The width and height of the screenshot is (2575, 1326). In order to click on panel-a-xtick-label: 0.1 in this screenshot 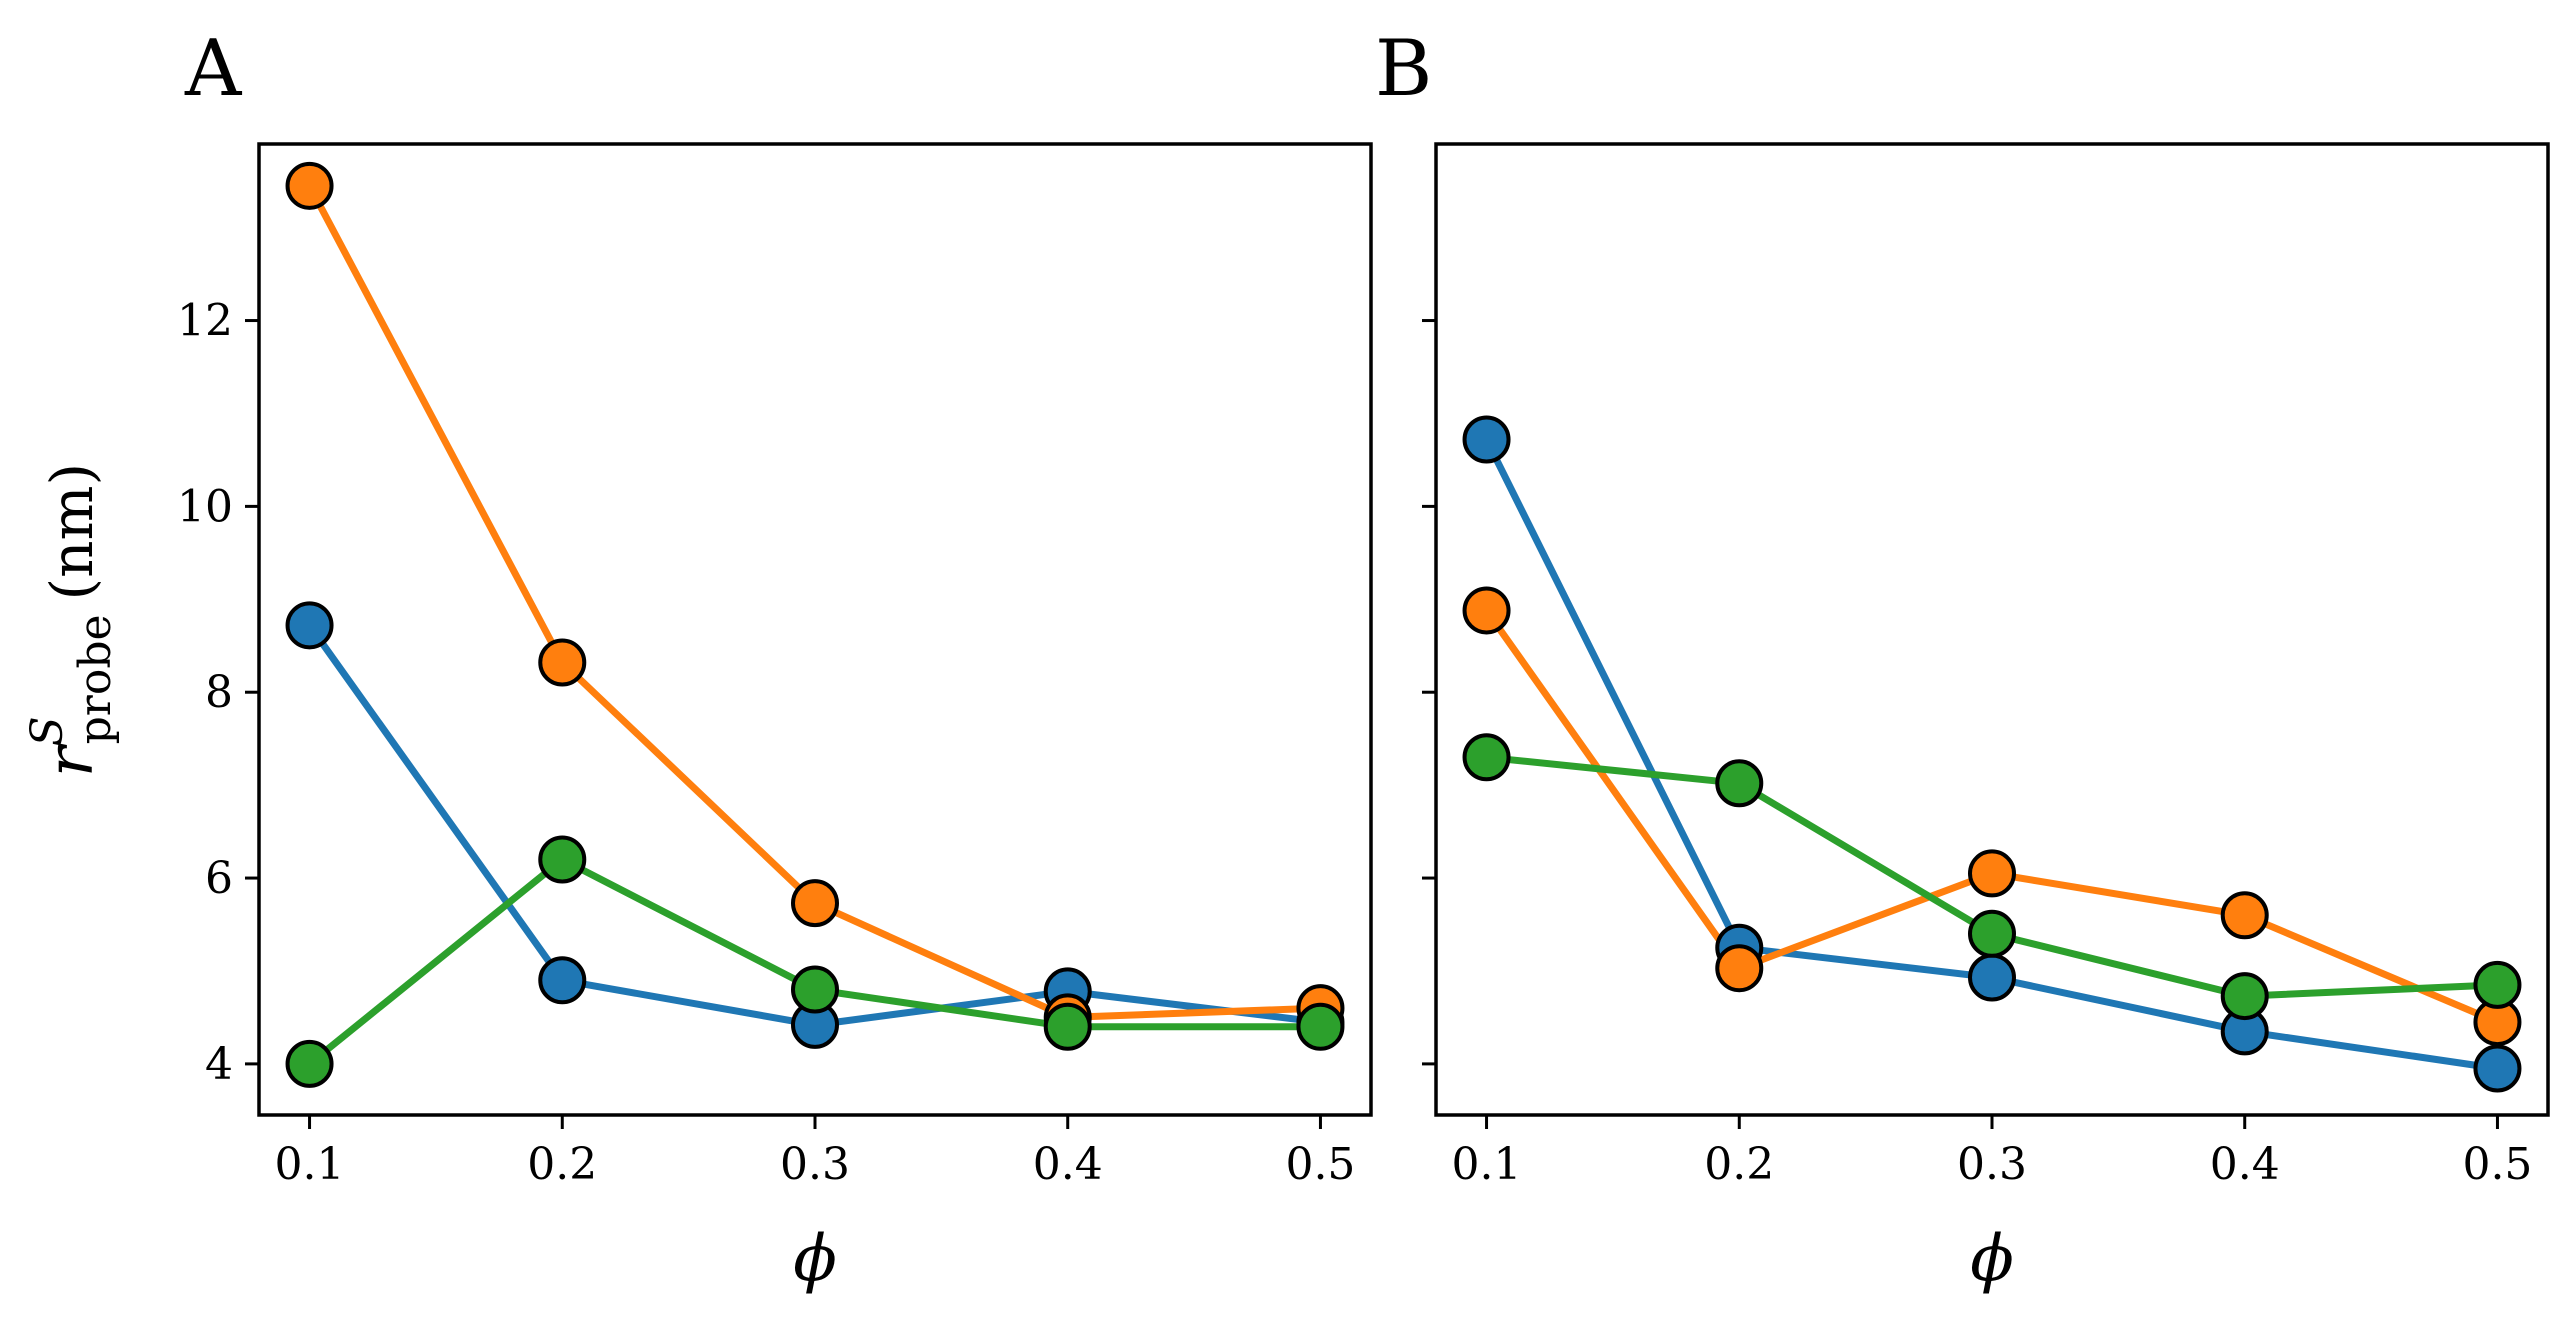, I will do `click(310, 1164)`.